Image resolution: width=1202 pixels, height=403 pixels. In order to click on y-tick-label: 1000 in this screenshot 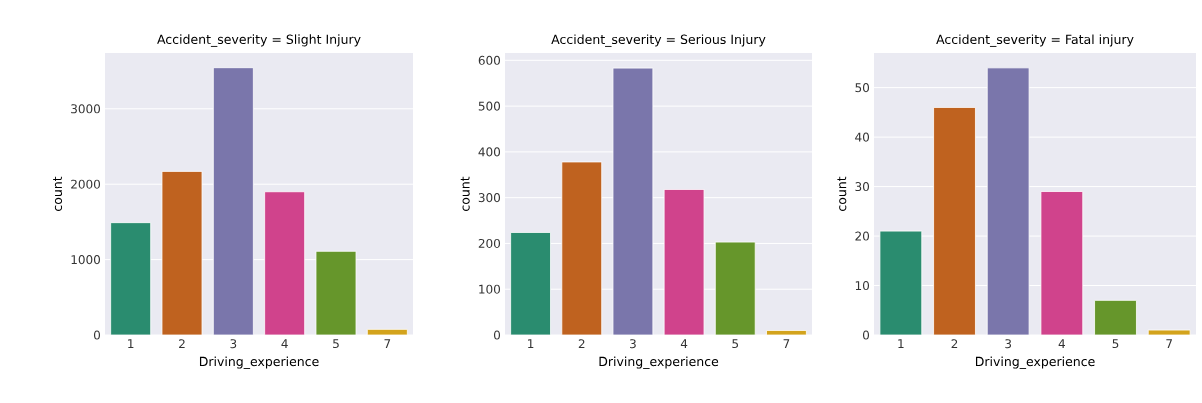, I will do `click(85, 260)`.